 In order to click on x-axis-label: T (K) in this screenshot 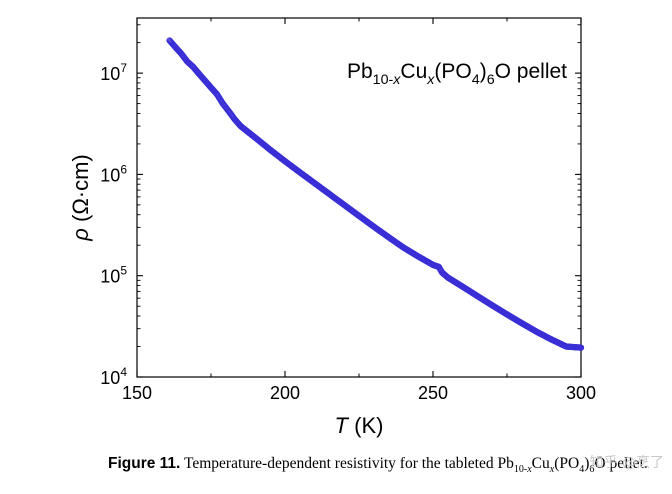, I will do `click(359, 425)`.